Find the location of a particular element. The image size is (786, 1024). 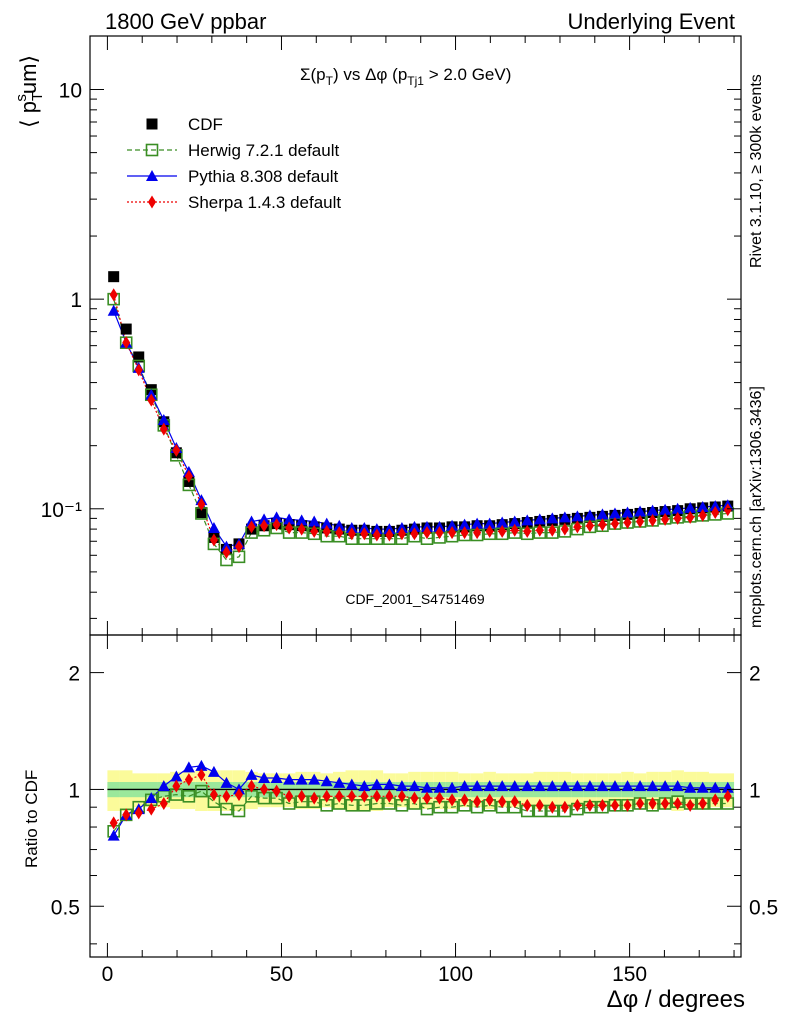

x-axis-label: Δφ / degrees is located at coordinates (676, 999).